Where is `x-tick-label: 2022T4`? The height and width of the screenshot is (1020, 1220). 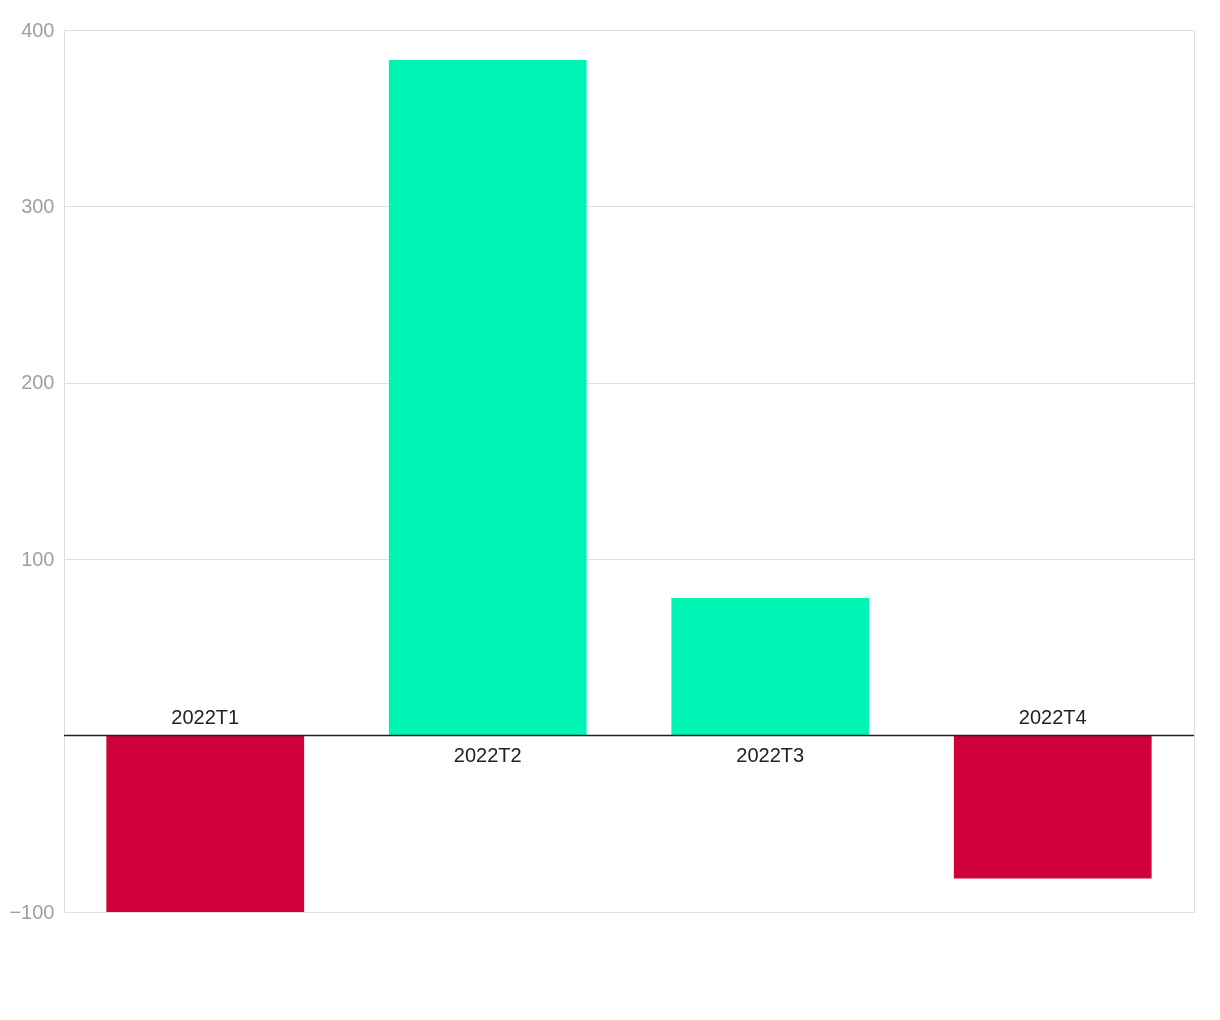 x-tick-label: 2022T4 is located at coordinates (1052, 716).